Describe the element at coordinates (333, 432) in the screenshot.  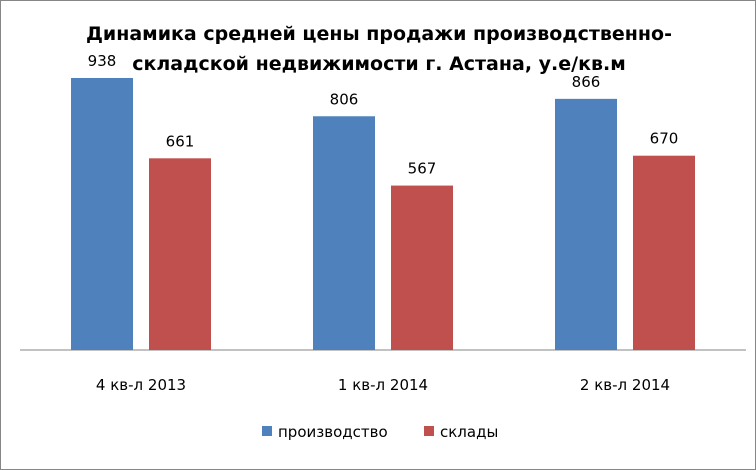
I see `legend-label-production: производство` at that location.